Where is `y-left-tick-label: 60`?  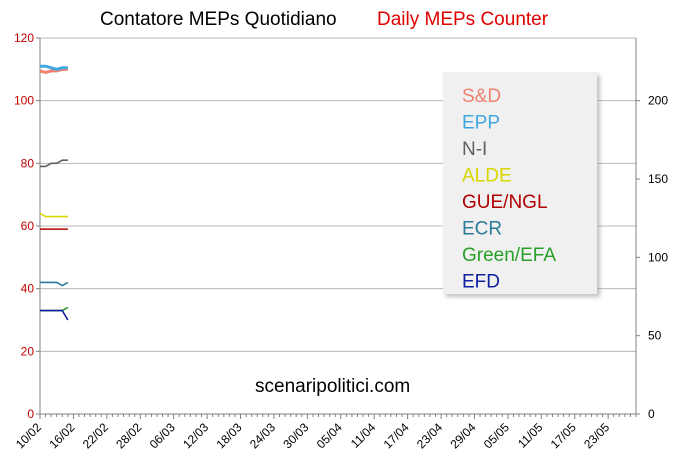
y-left-tick-label: 60 is located at coordinates (28, 226).